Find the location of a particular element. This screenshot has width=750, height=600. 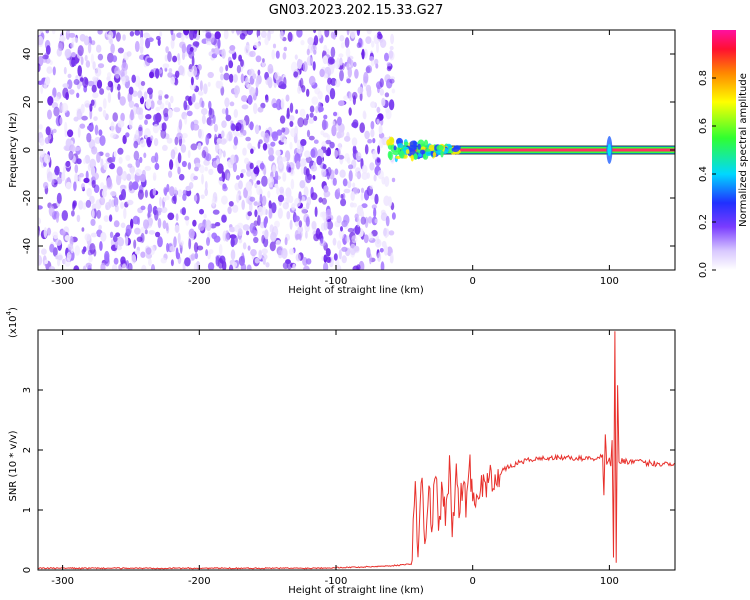

y-tick-label: 2 is located at coordinates (27, 450).